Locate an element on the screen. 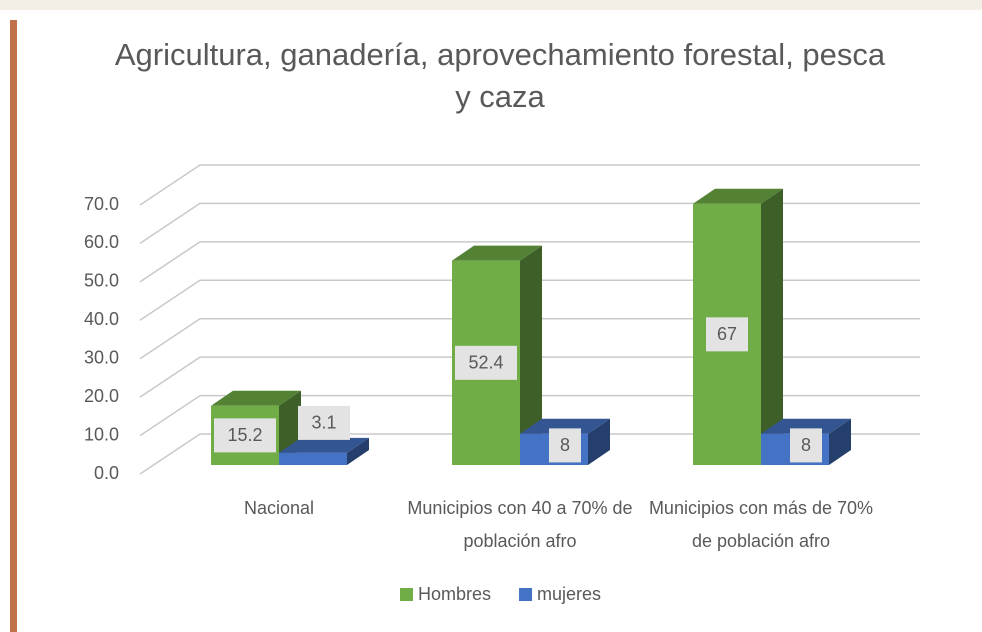 This screenshot has height=632, width=982. x-tick-label: Nacional is located at coordinates (279, 508).